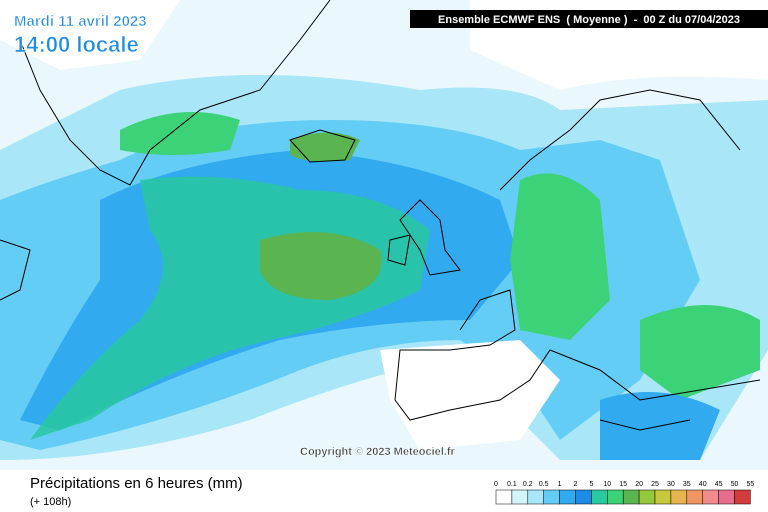 The width and height of the screenshot is (768, 512). What do you see at coordinates (623, 484) in the screenshot?
I see `legend-label: 15` at bounding box center [623, 484].